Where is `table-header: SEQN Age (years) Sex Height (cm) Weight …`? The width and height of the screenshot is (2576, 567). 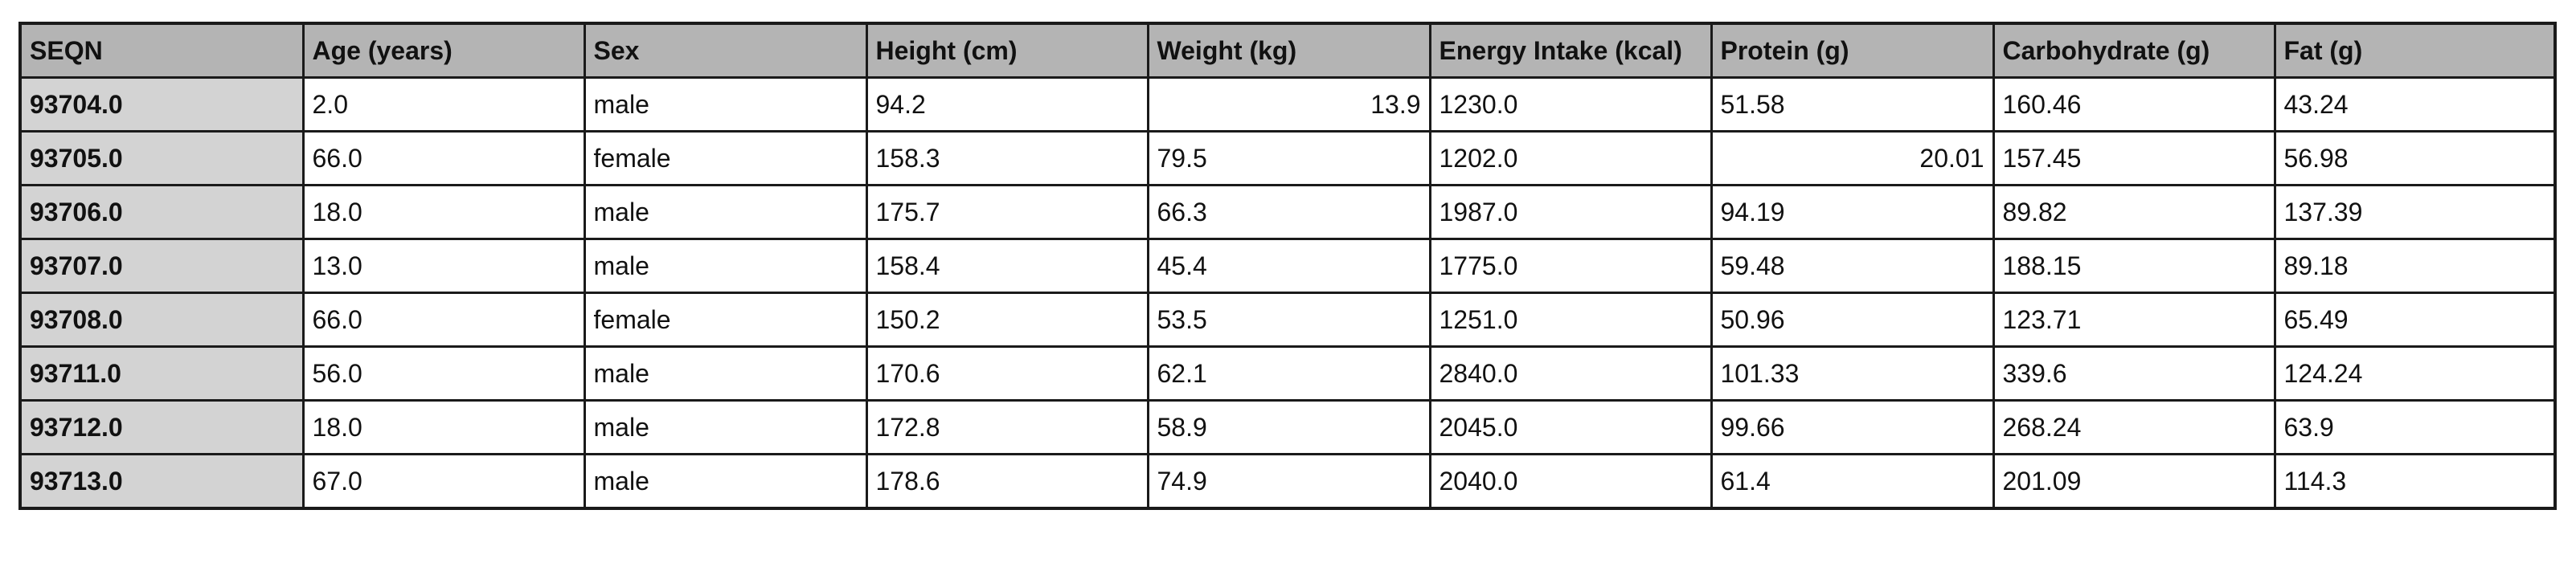 table-header: SEQN Age (years) Sex Height (cm) Weight … is located at coordinates (1287, 50).